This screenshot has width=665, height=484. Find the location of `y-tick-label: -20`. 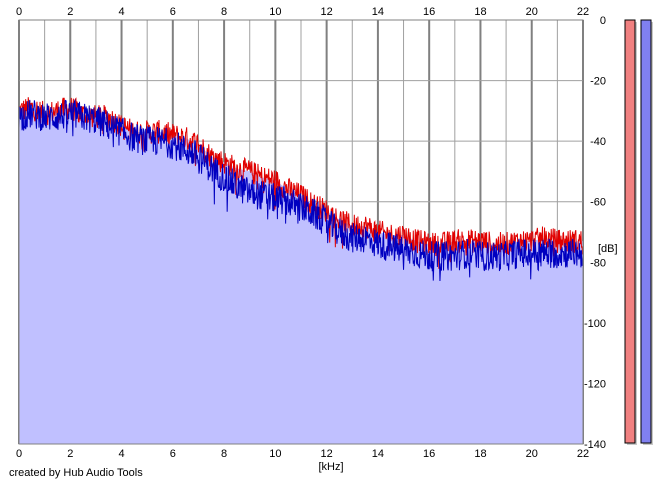

y-tick-label: -20 is located at coordinates (598, 82).